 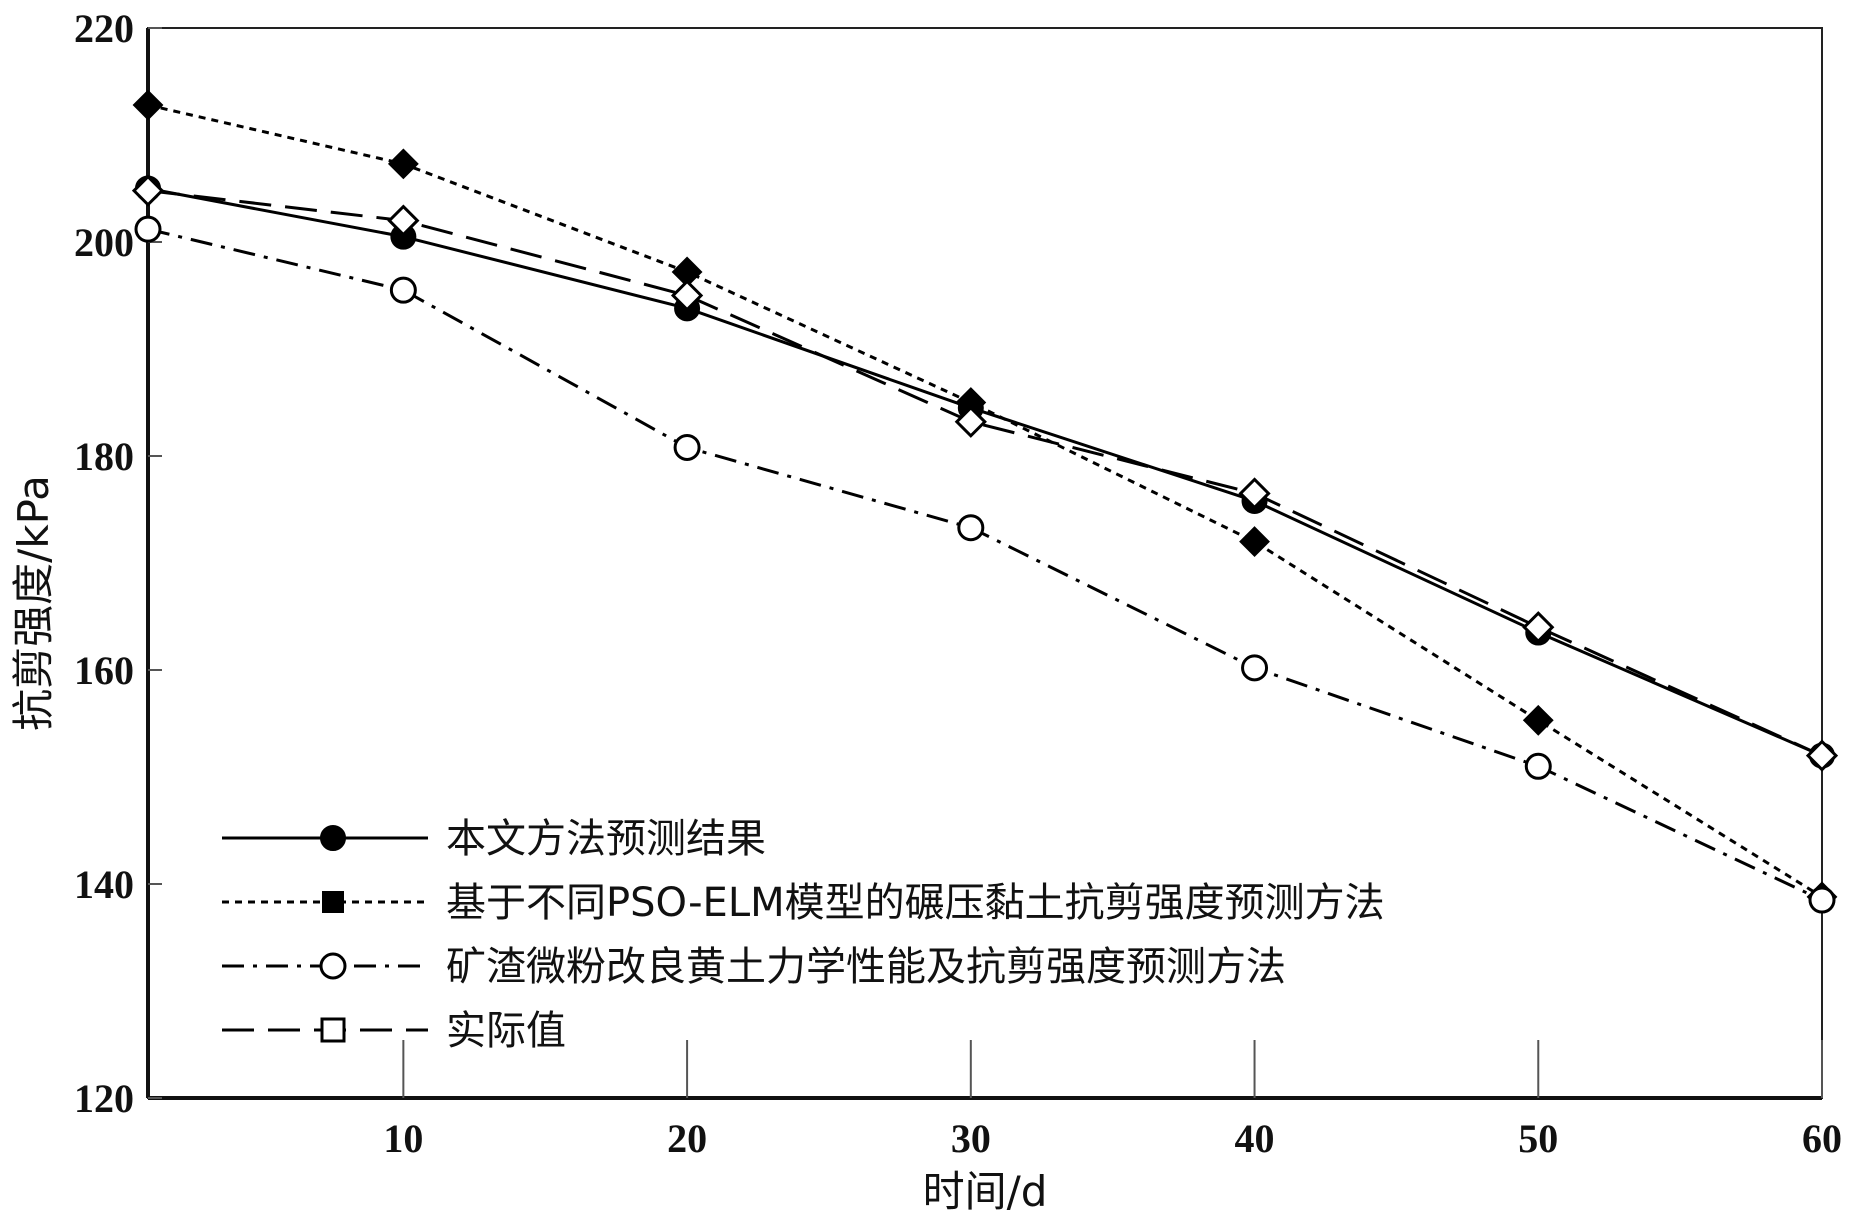 I want to click on y-tick-label: 140, so click(x=104, y=884).